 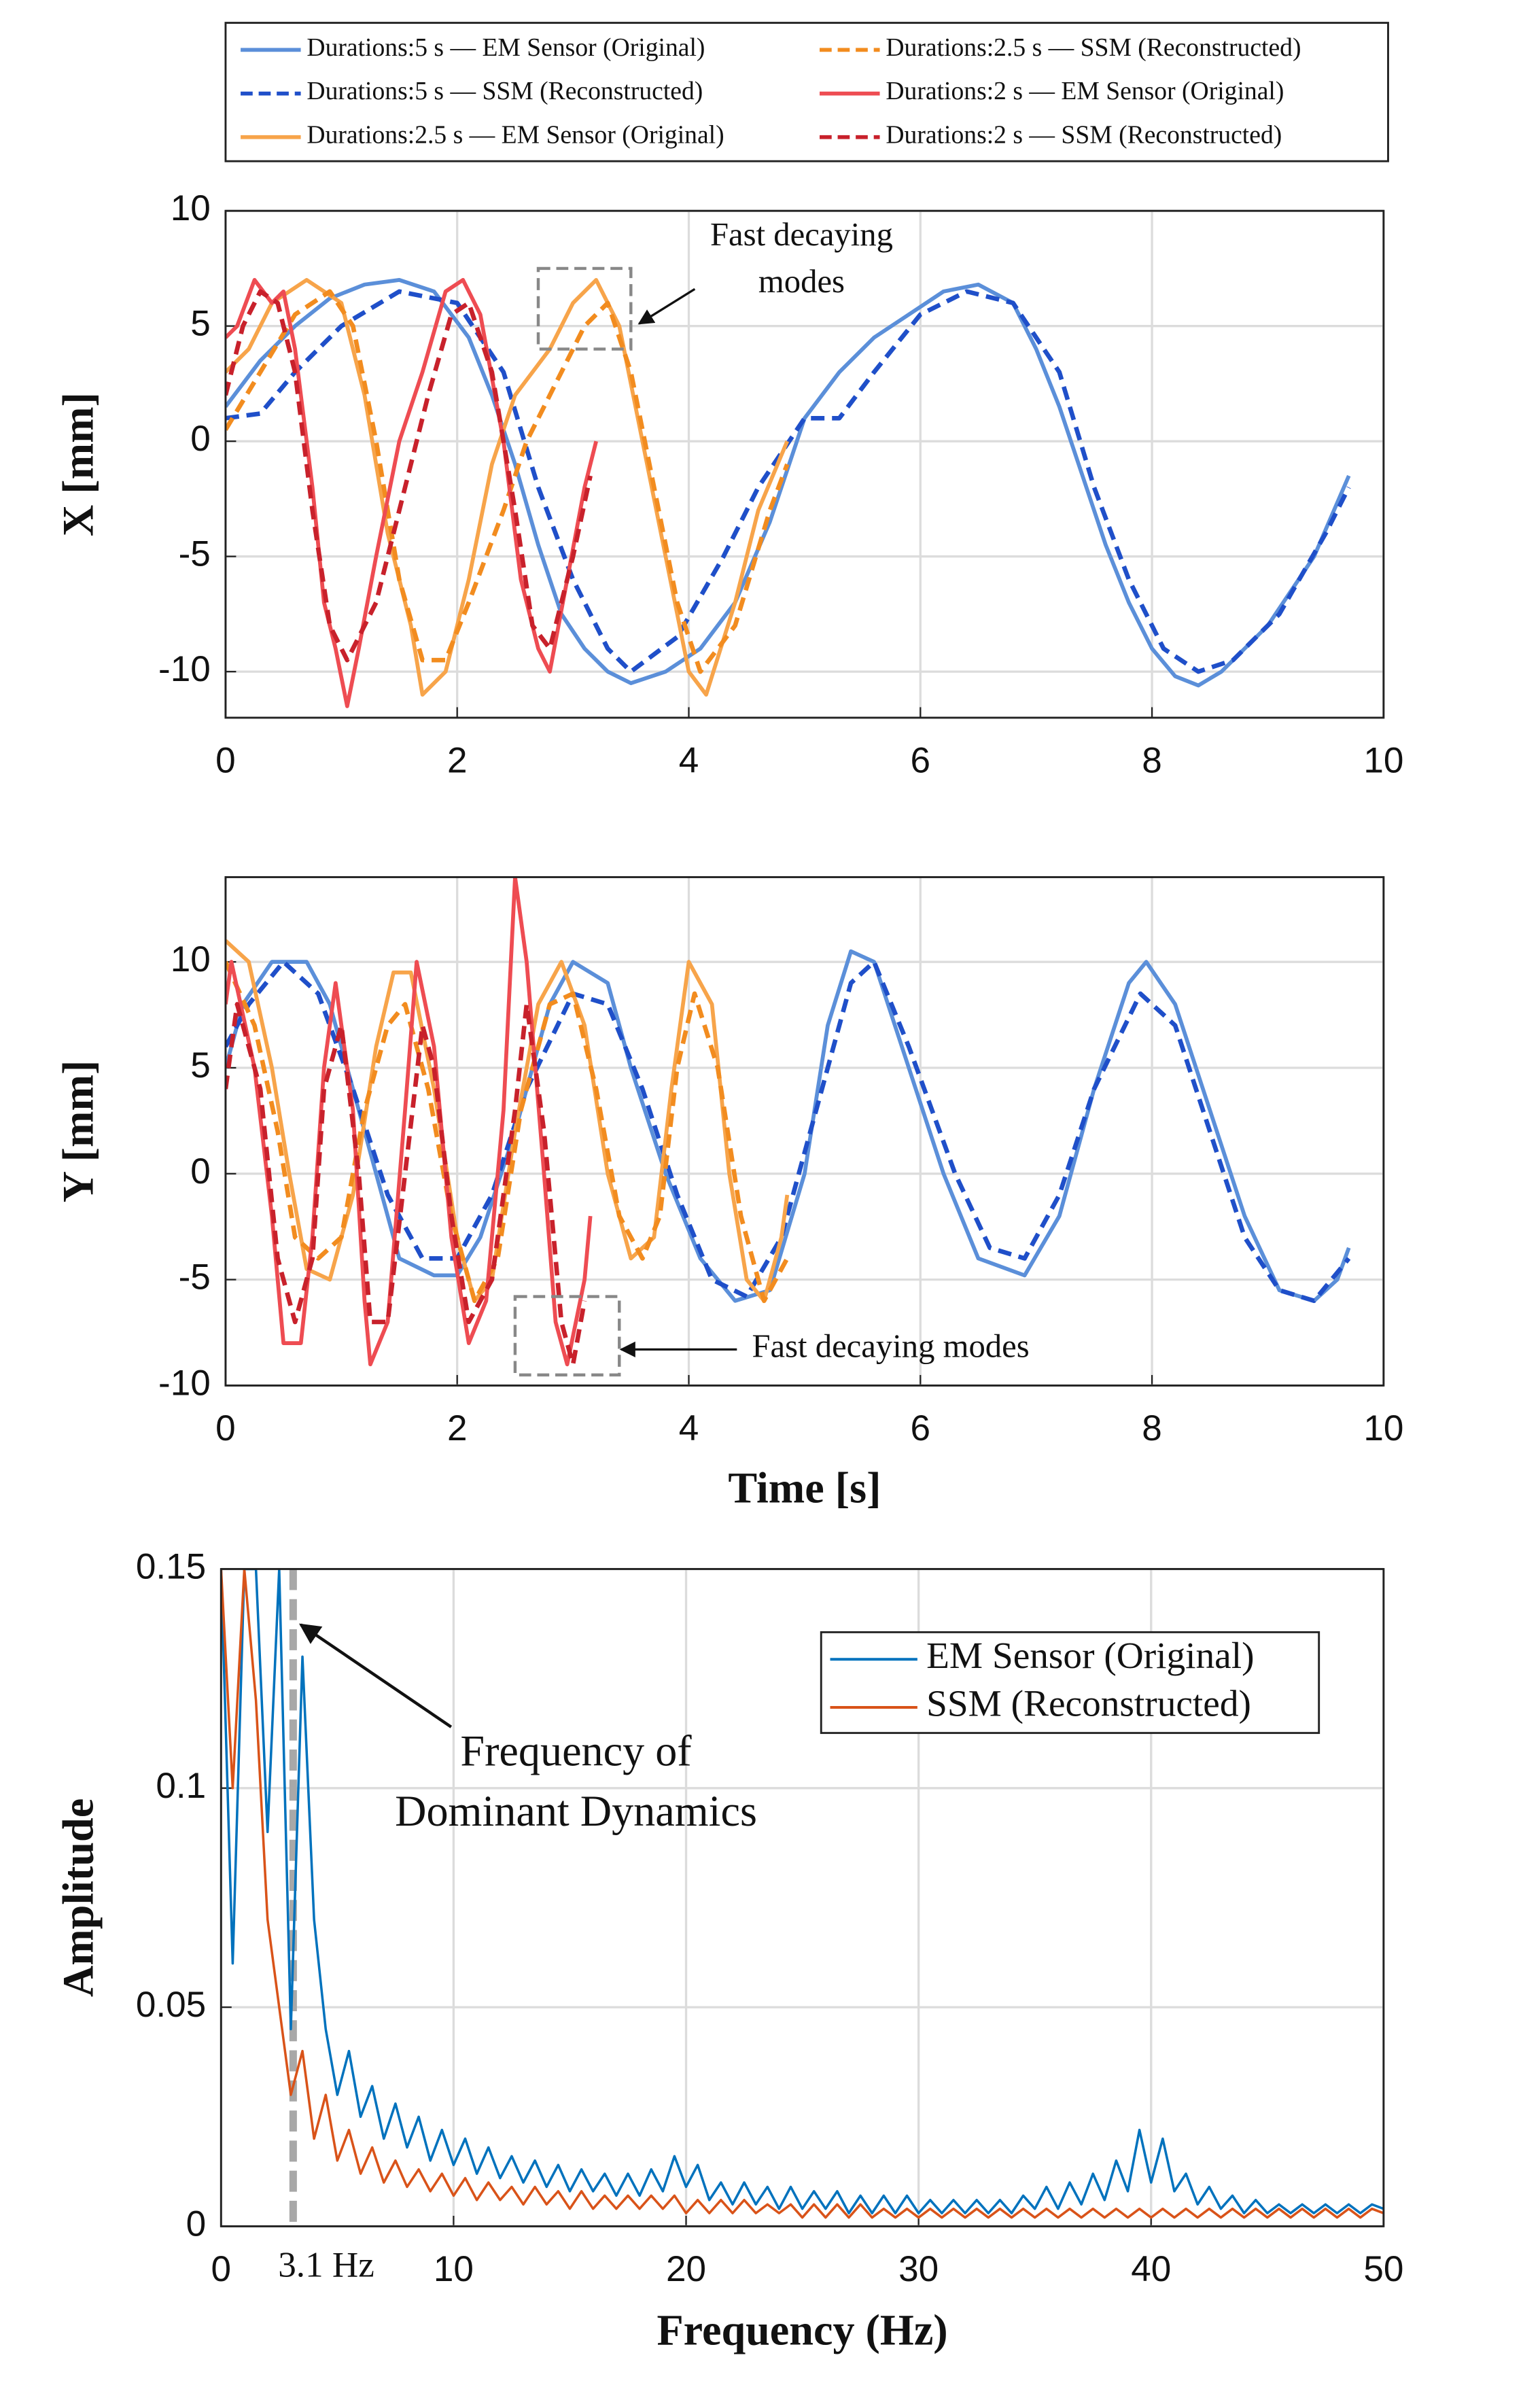 What do you see at coordinates (1084, 134) in the screenshot?
I see `legend-label: Durations:2 s — SSM (Reconstructed)` at bounding box center [1084, 134].